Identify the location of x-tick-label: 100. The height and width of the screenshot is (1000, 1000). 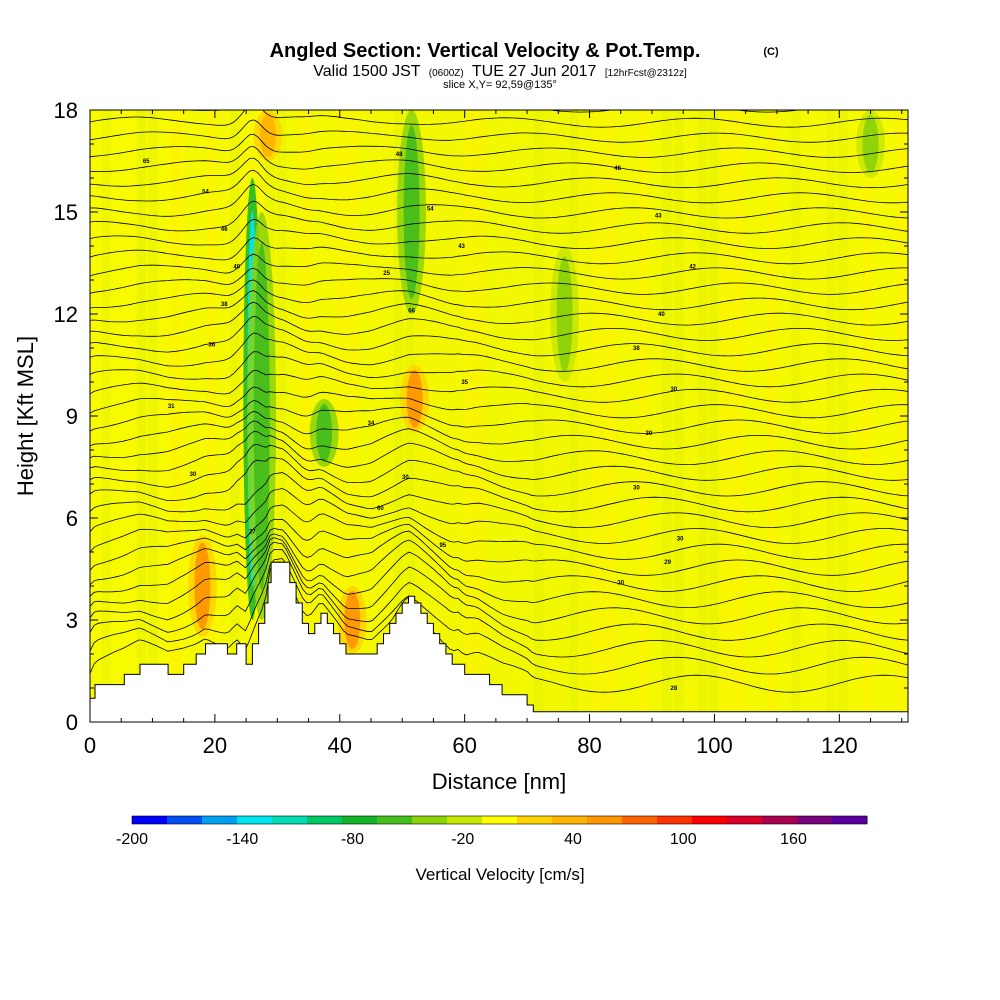
(714, 745).